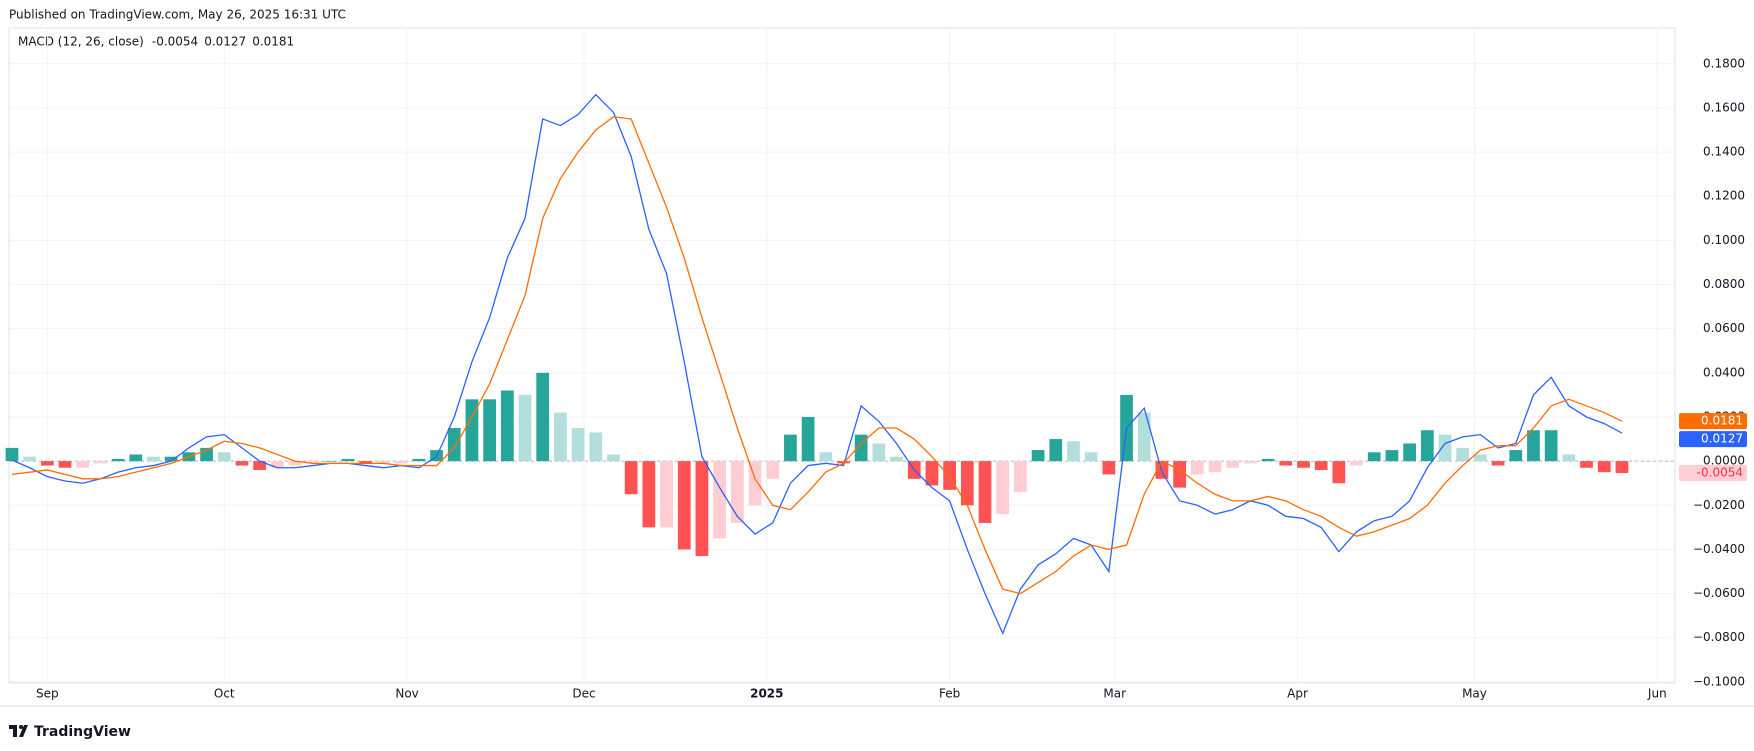  I want to click on y-tick-label: 0.0600, so click(1724, 328).